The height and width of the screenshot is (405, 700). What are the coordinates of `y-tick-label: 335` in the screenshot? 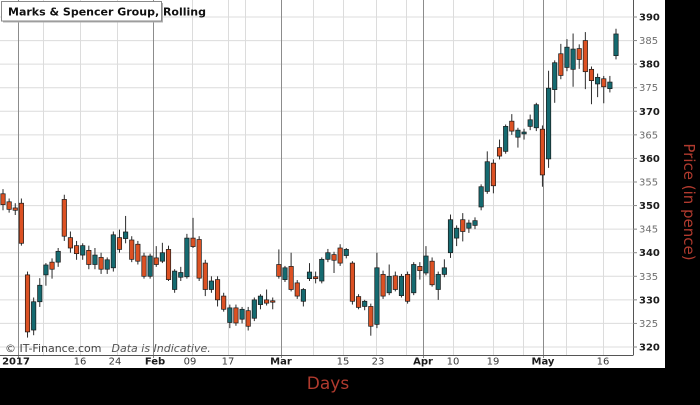 It's located at (648, 277).